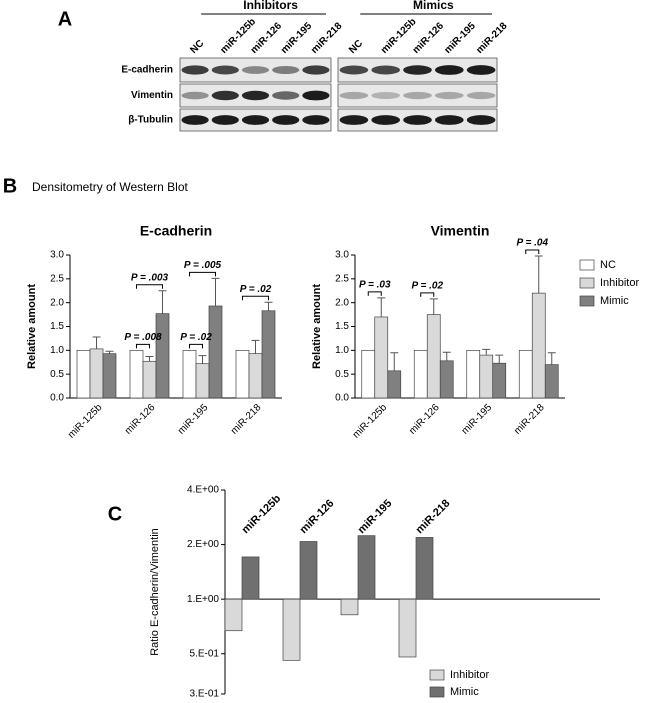  I want to click on chart-title: Vimentin, so click(460, 231).